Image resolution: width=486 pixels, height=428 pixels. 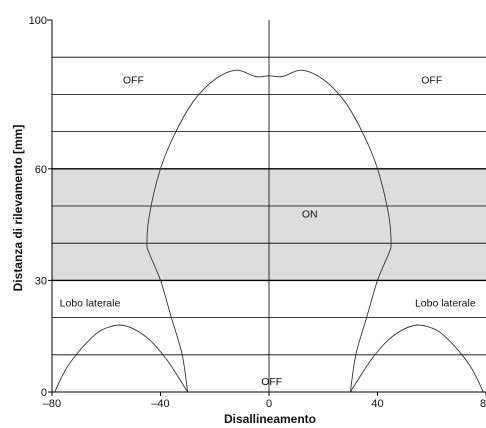 I want to click on y-tick-label-0: 0, so click(x=44, y=393).